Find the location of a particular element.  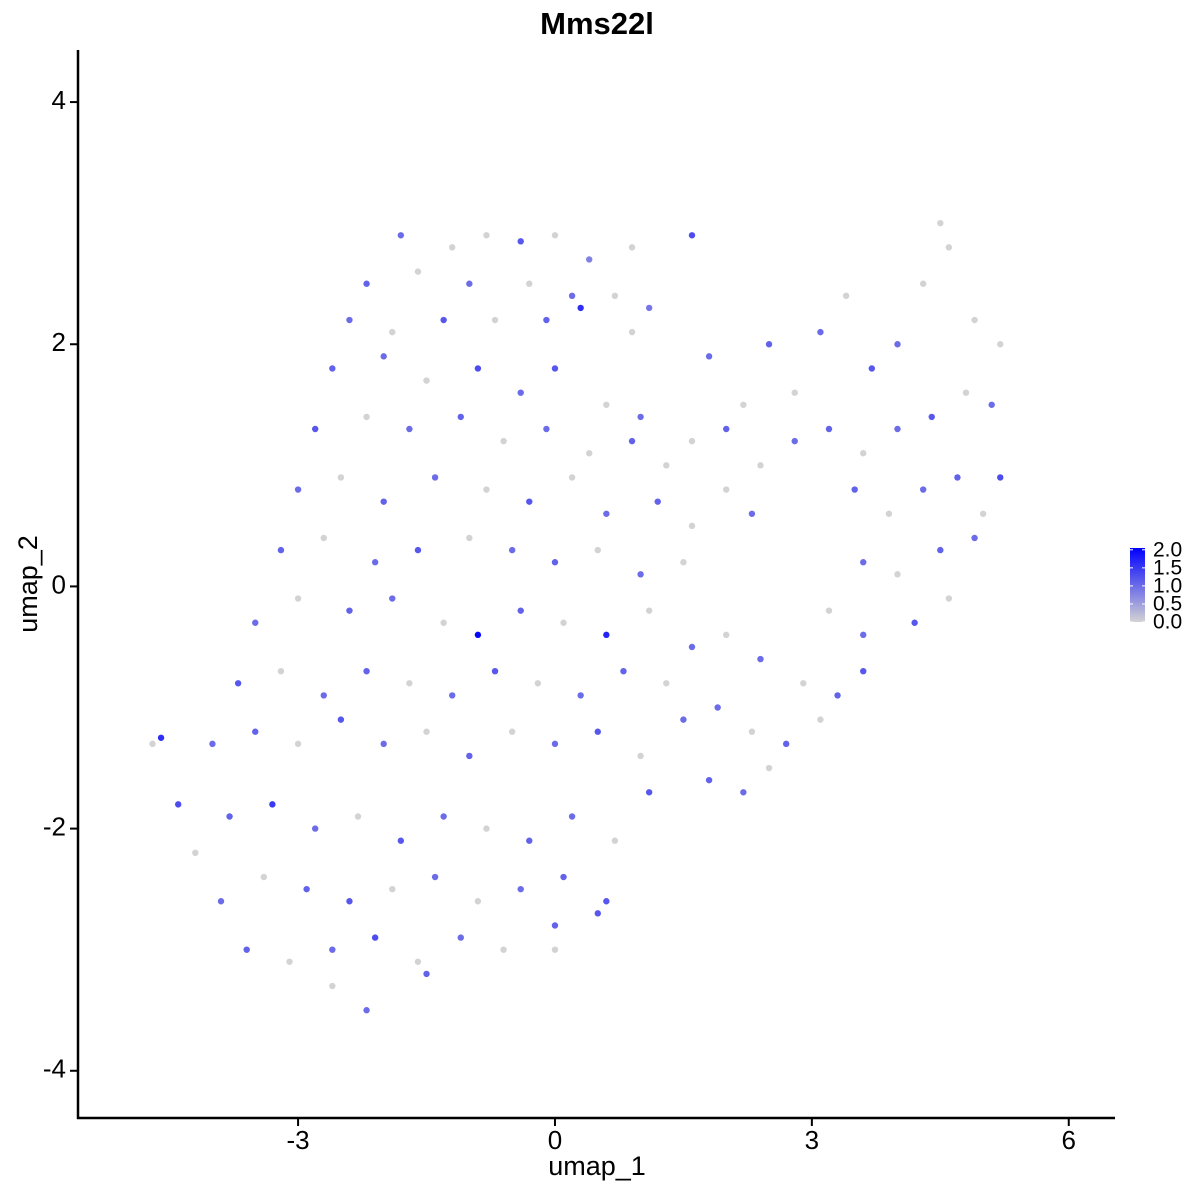

color-tick-label: 2.0 is located at coordinates (1167, 549).